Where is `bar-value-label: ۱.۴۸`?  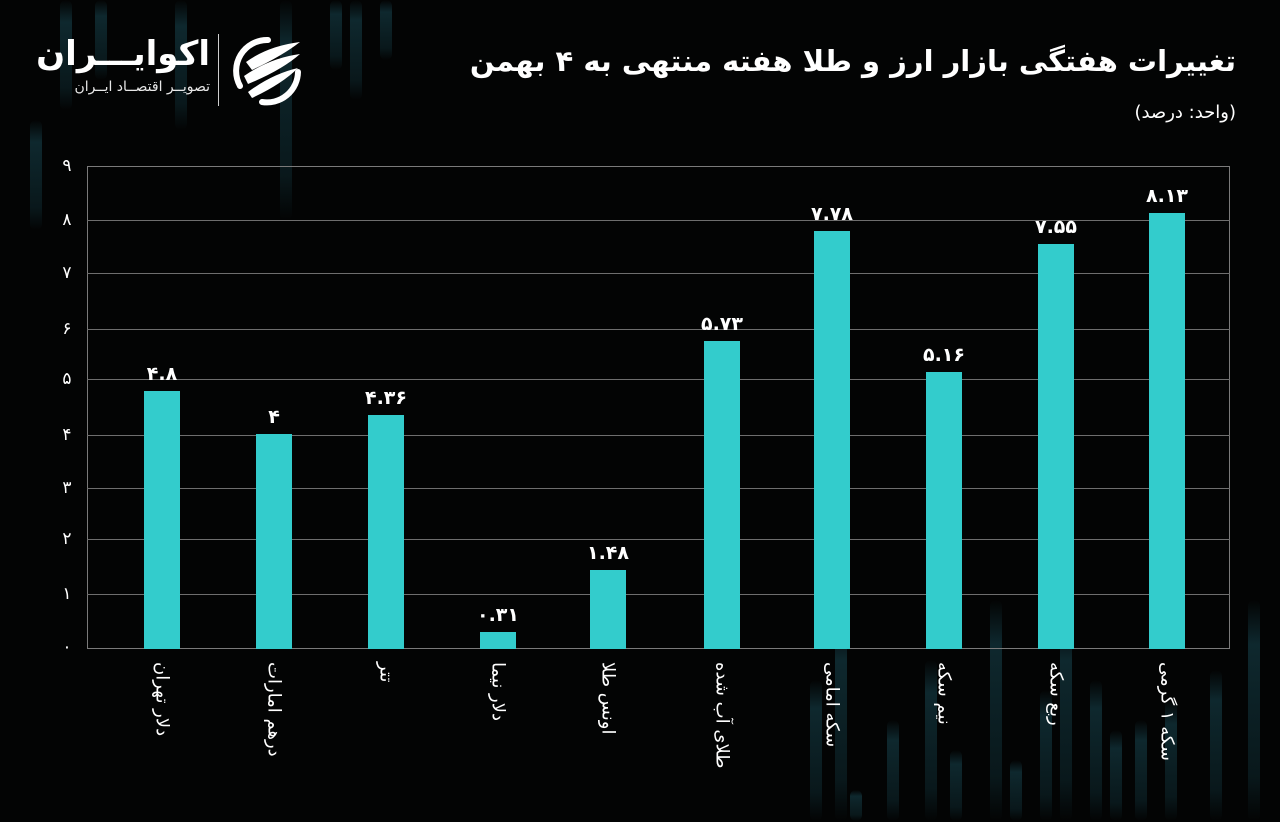
bar-value-label: ۱.۴۸ is located at coordinates (607, 552).